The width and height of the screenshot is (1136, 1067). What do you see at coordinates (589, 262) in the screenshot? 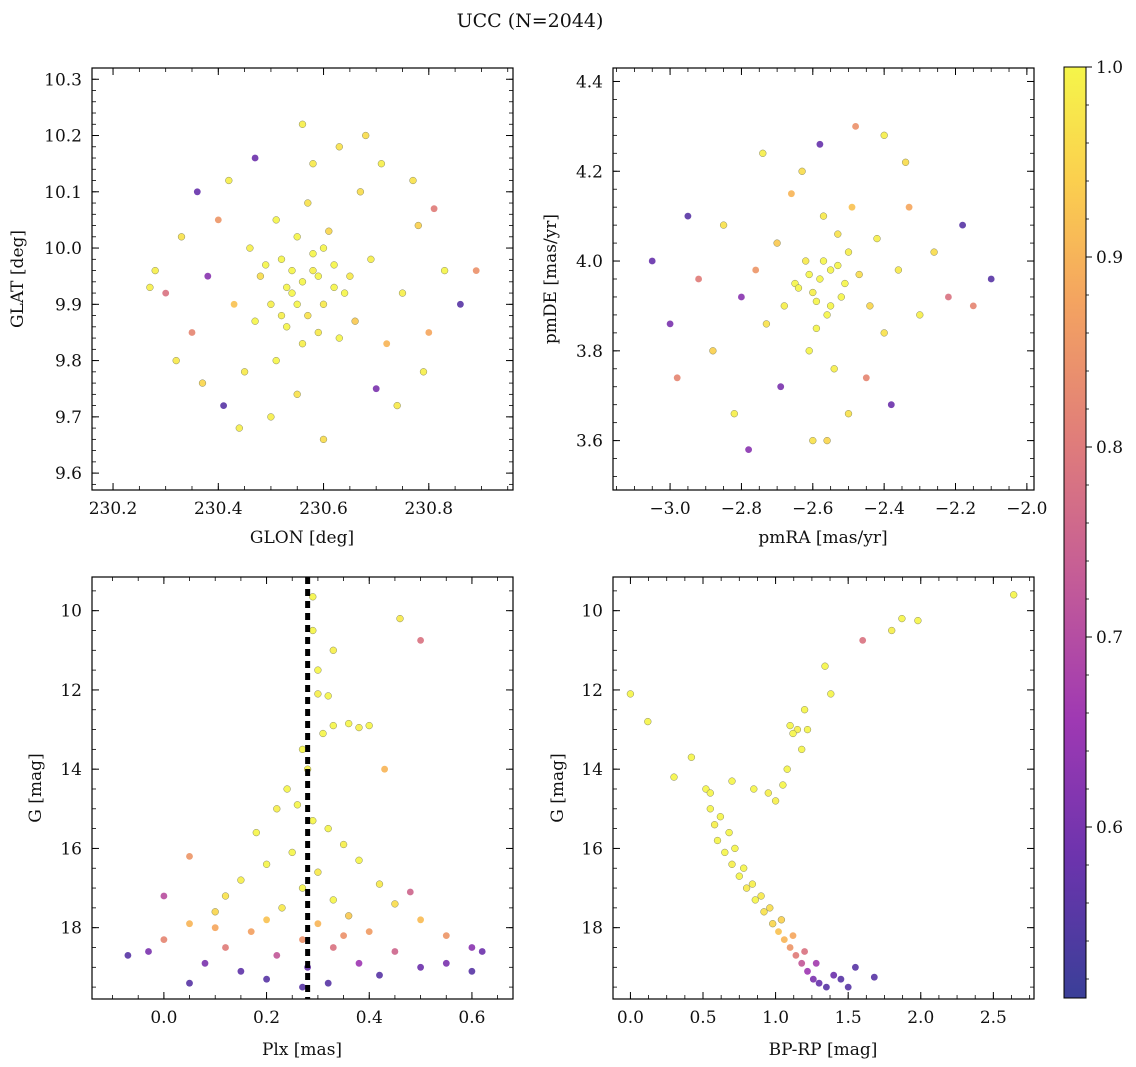
I see `y-tick-label: 4.0` at bounding box center [589, 262].